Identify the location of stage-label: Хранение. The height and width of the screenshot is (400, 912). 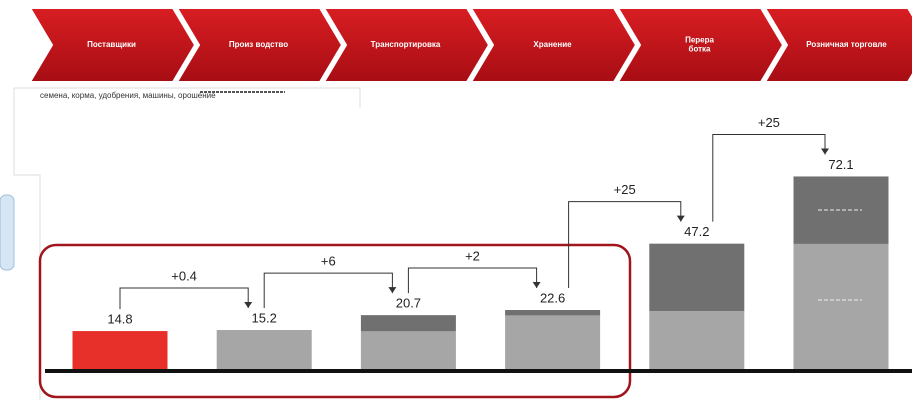
(552, 44).